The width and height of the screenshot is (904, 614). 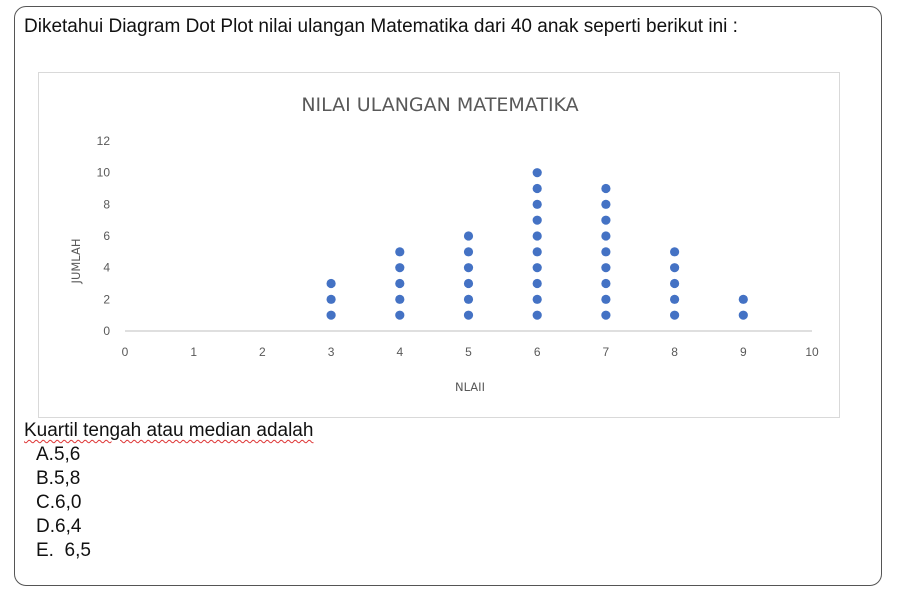 What do you see at coordinates (58, 454) in the screenshot?
I see `option-a: A.5,6` at bounding box center [58, 454].